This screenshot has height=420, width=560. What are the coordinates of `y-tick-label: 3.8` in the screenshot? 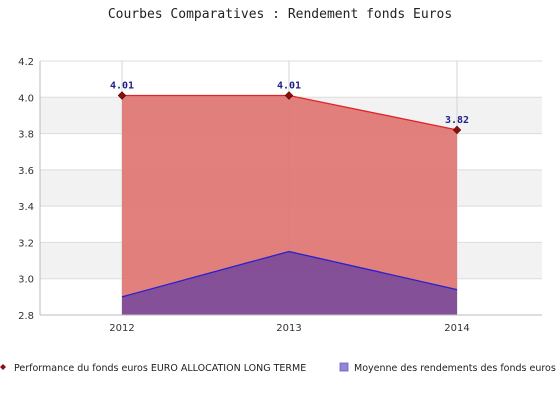 It's located at (26, 135).